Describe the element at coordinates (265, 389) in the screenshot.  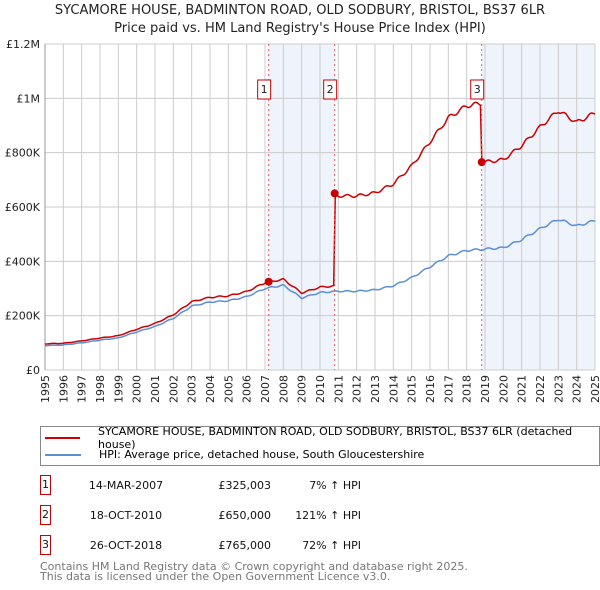
I see `x-tick-label: 2007` at that location.